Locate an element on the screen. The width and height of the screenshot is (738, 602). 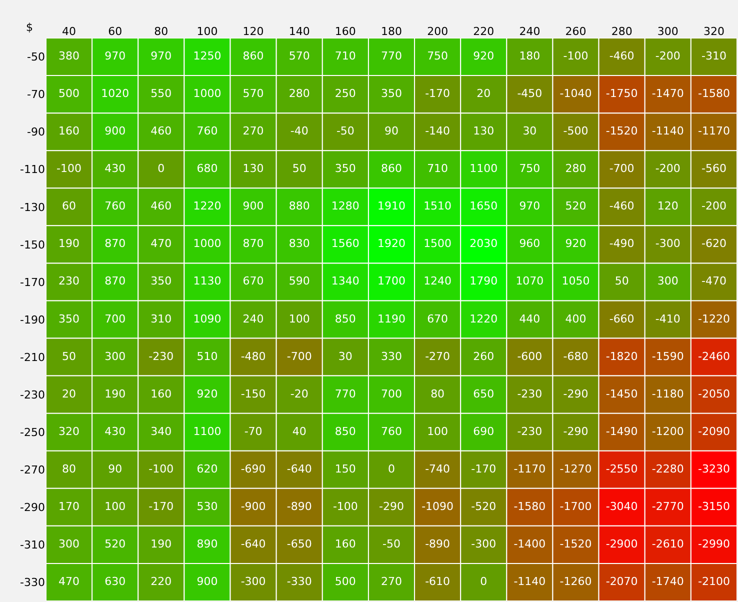
data-label: 1050 is located at coordinates (576, 281).